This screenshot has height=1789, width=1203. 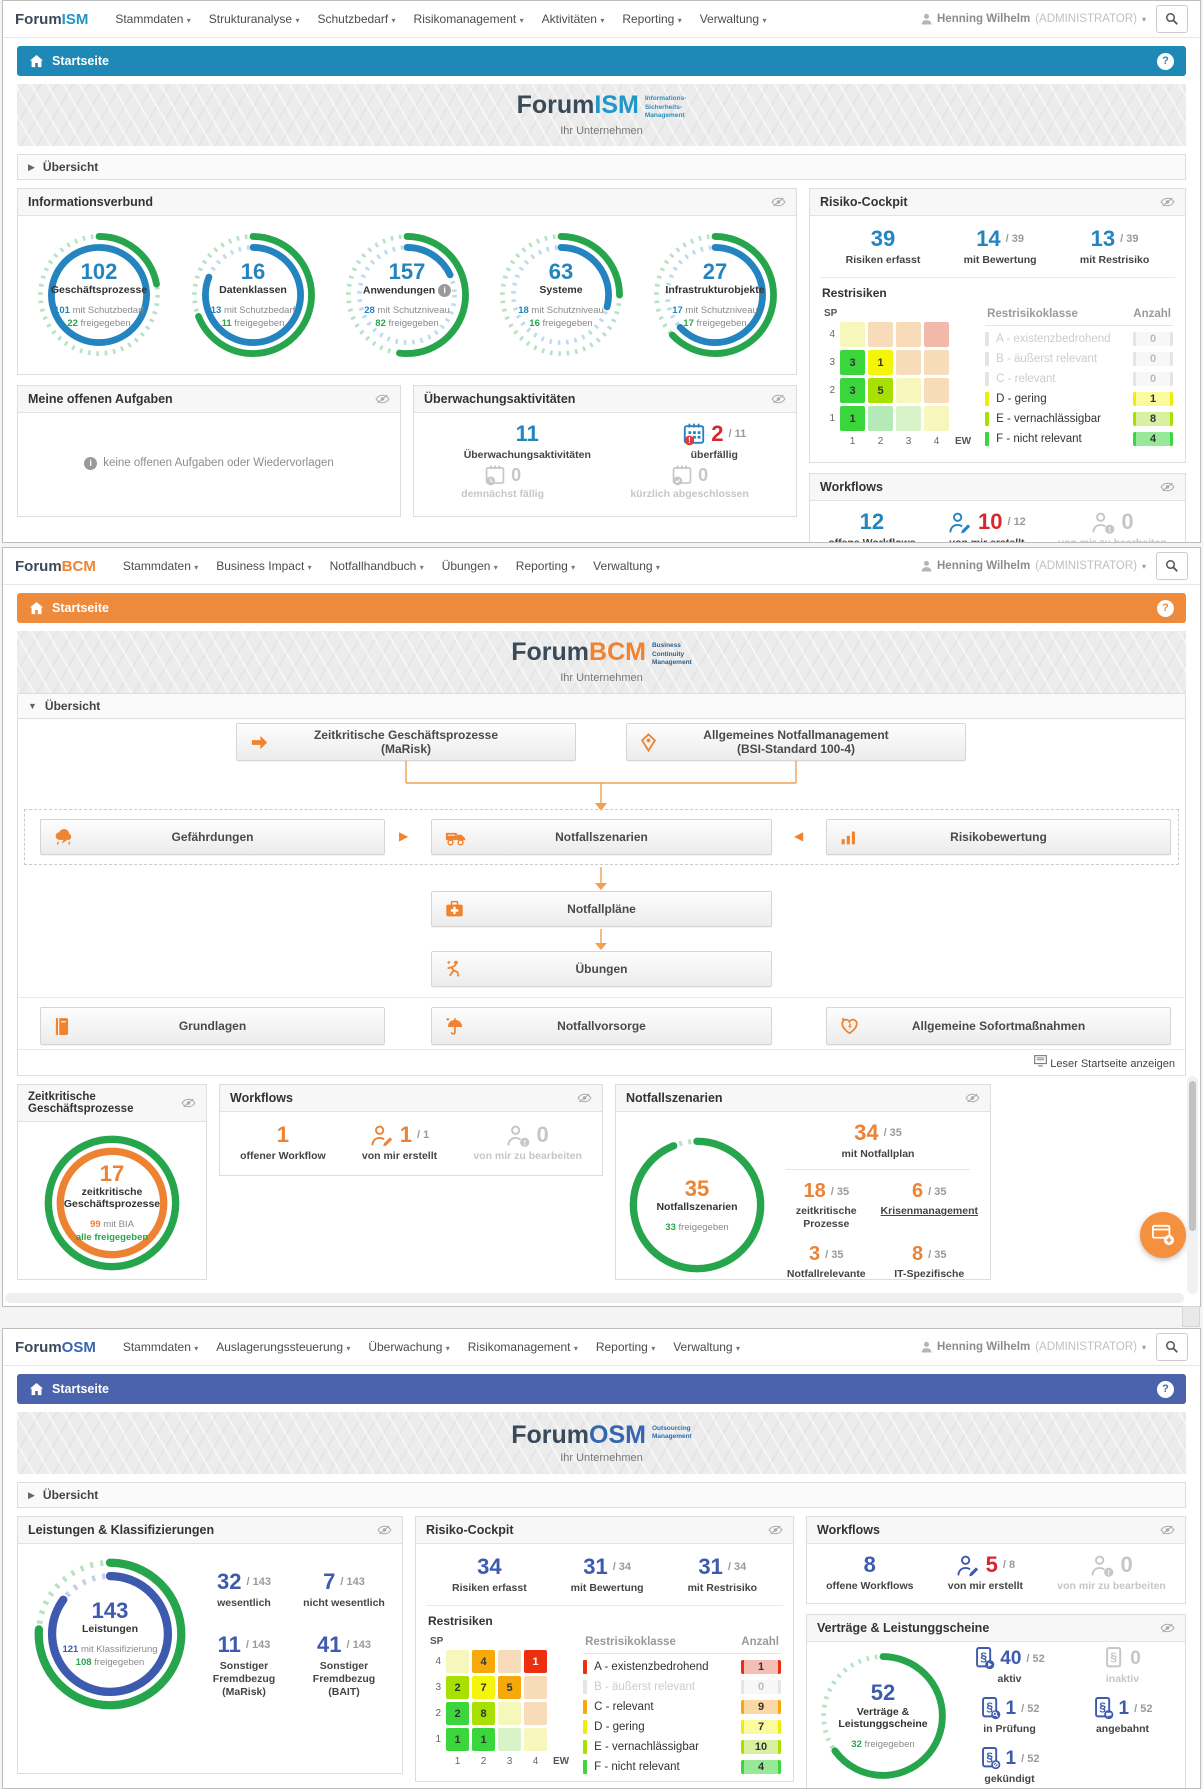 I want to click on donut-chart, so click(x=99, y=295).